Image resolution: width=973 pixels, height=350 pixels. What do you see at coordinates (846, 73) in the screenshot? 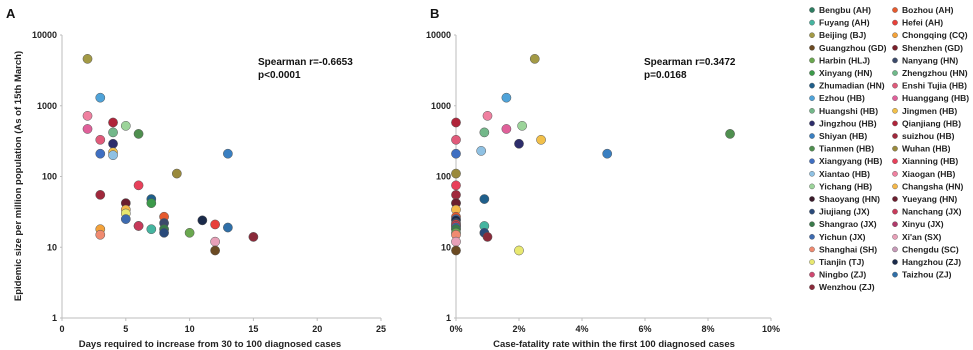
I see `legend-label: Xinyang (HN)` at bounding box center [846, 73].